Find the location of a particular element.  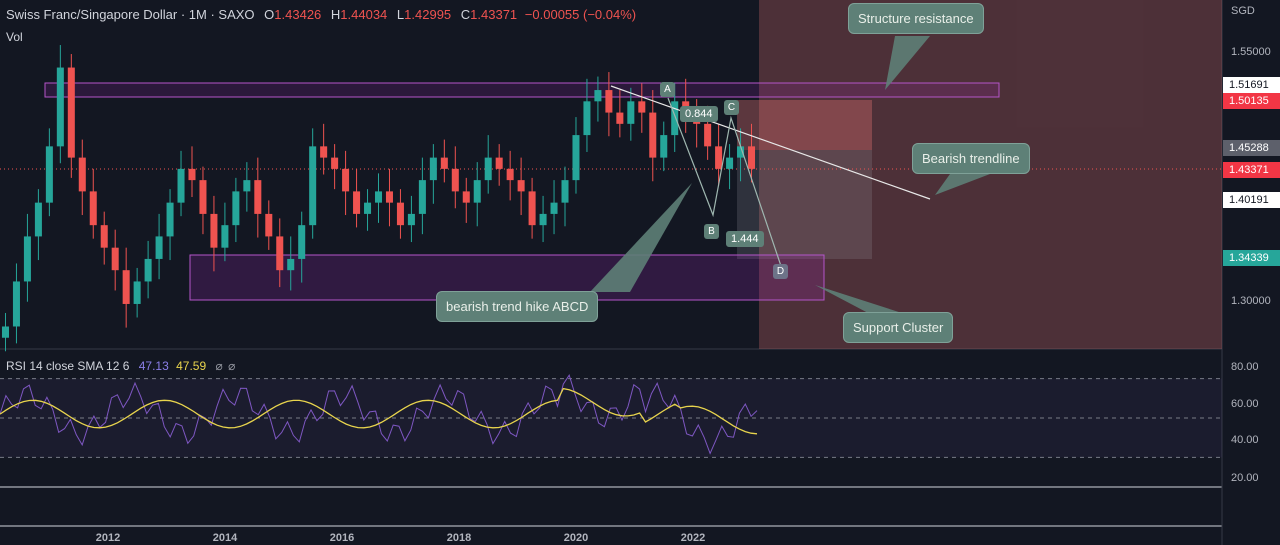

price-label-box: 1.40191 is located at coordinates (1251, 200).